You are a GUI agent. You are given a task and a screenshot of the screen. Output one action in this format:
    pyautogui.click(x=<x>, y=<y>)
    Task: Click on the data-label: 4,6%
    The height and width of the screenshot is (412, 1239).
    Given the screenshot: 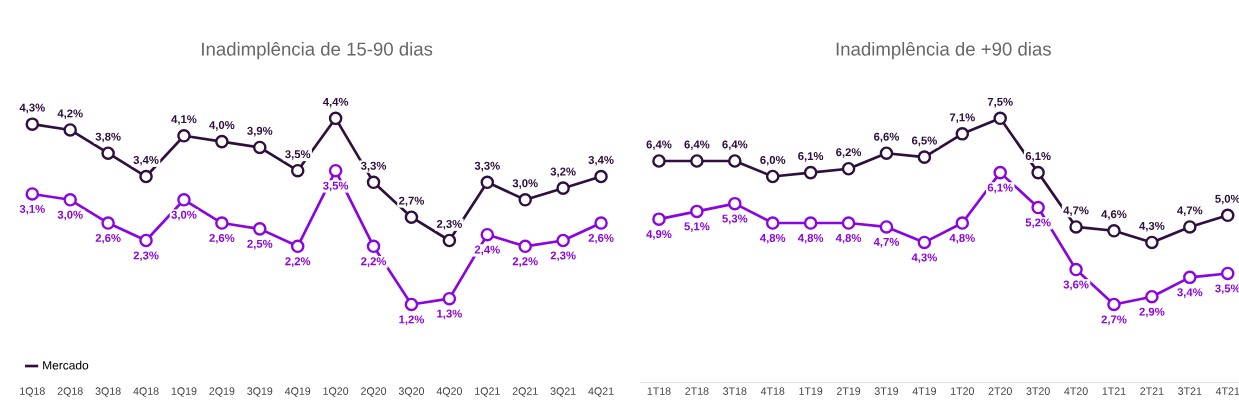 What is the action you would take?
    pyautogui.click(x=1114, y=215)
    